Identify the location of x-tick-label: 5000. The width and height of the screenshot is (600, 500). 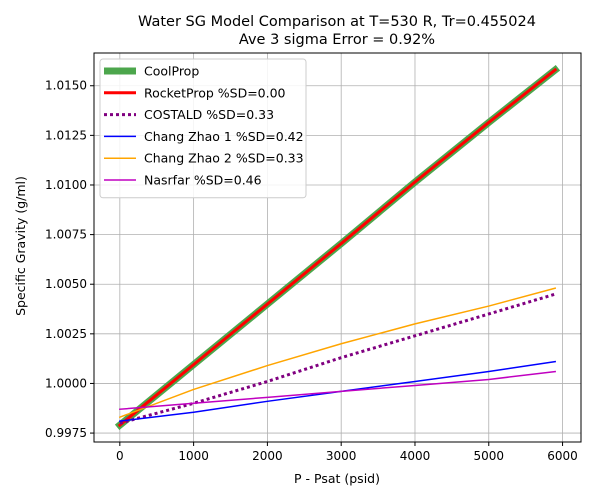
(488, 456).